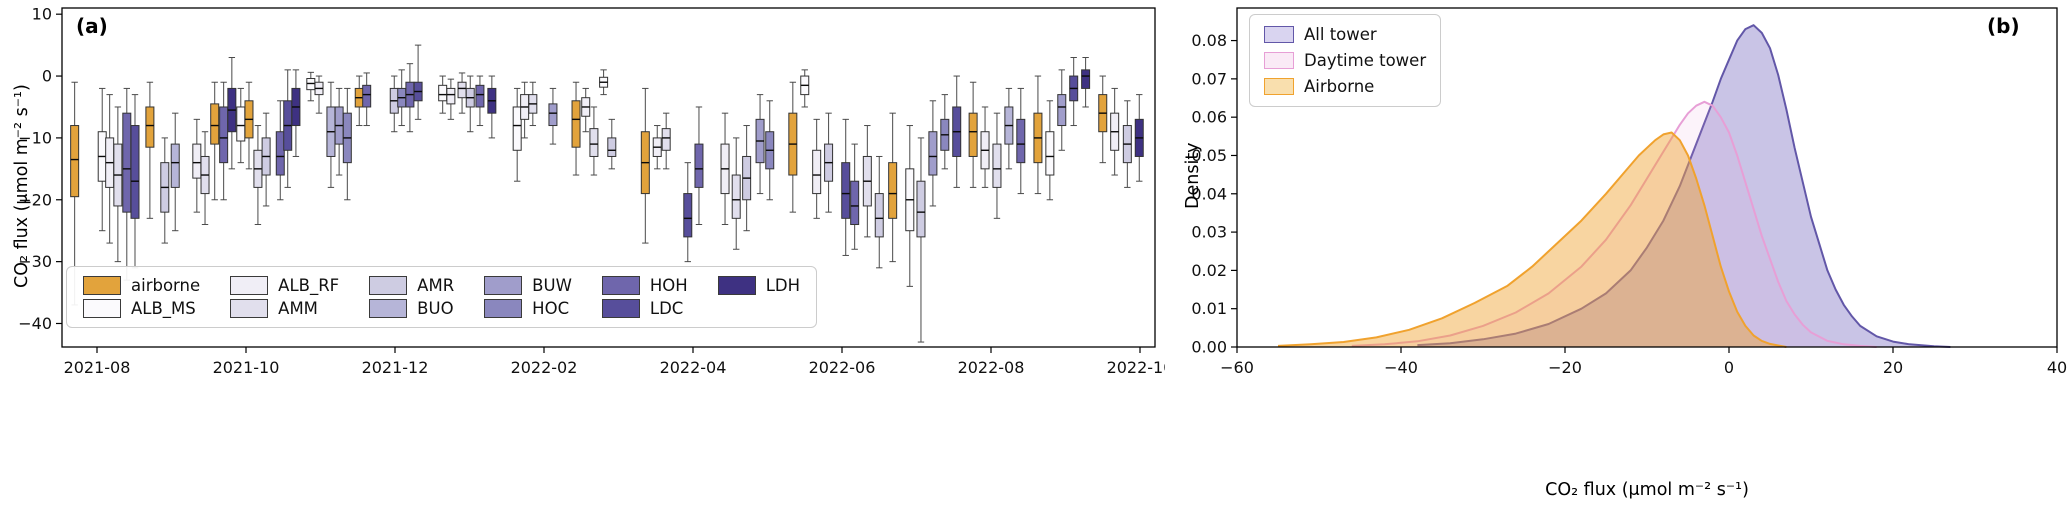  I want to click on y-tick-label: 0.03, so click(1209, 232).